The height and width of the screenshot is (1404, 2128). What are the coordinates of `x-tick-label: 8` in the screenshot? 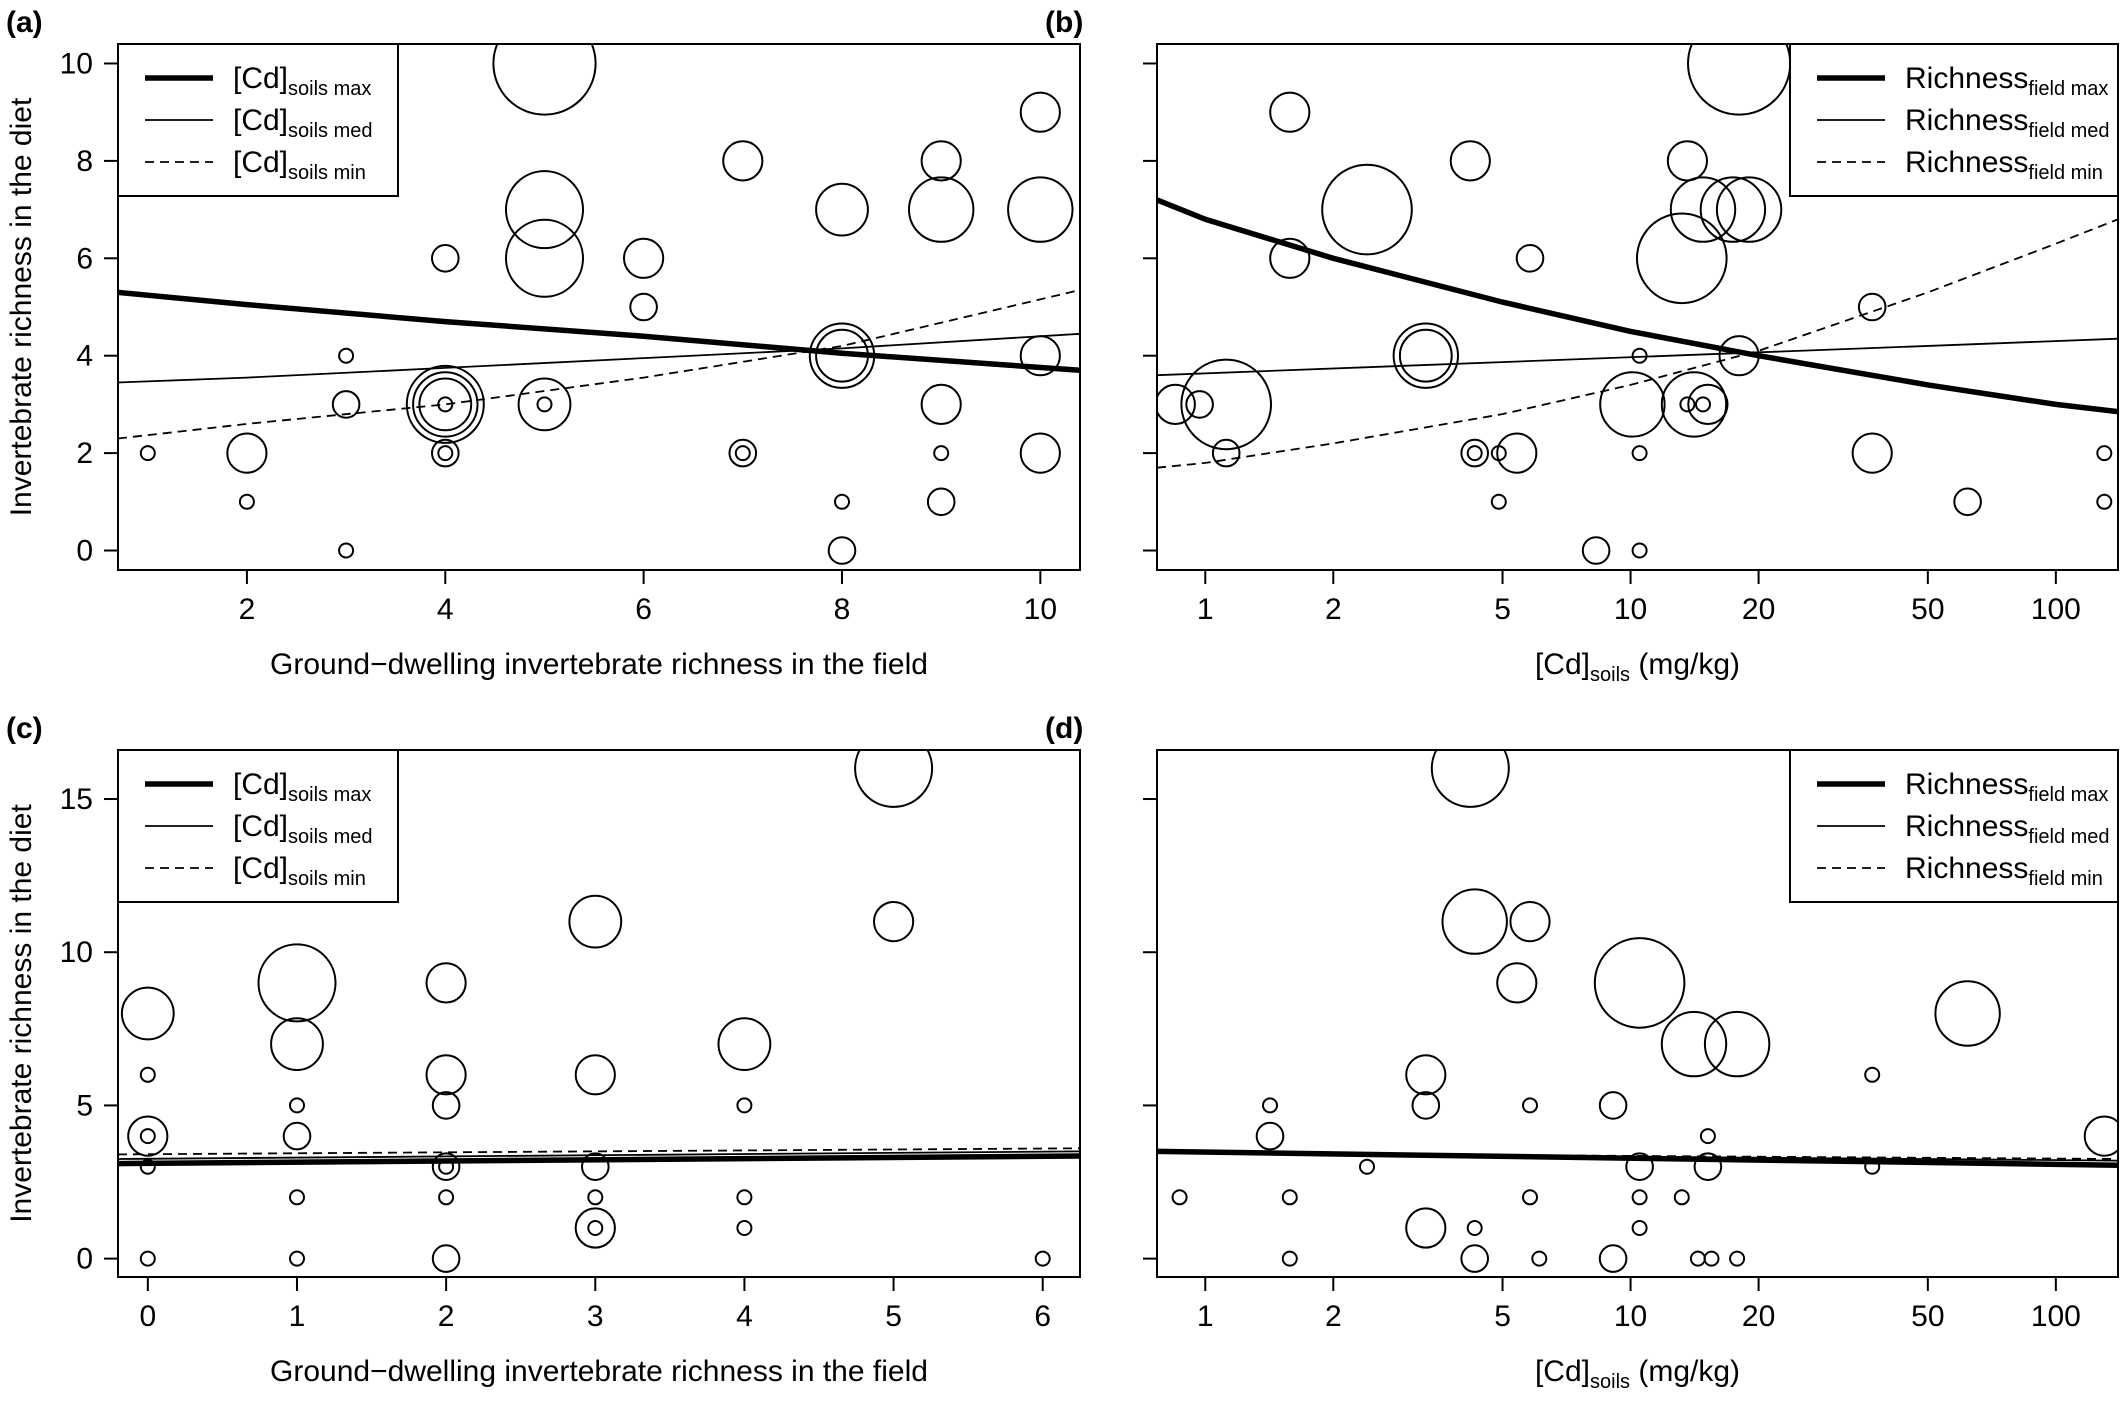 It's located at (842, 609).